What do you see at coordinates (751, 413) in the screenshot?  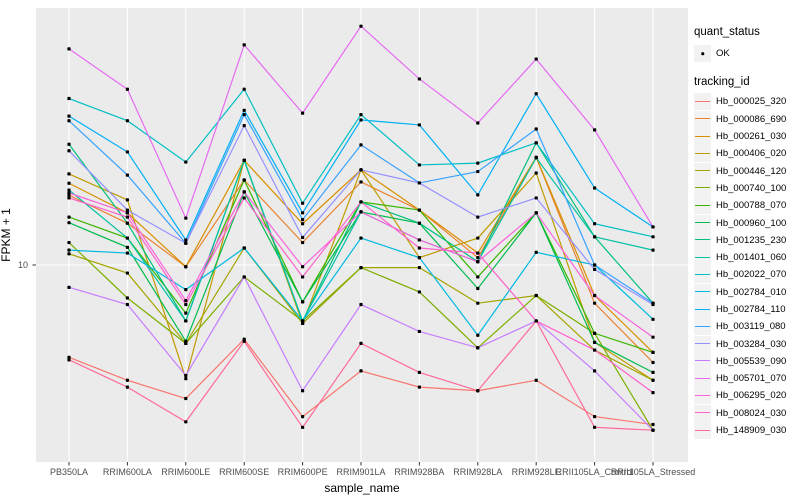 I see `legend-item-label: Hb_008024_030` at bounding box center [751, 413].